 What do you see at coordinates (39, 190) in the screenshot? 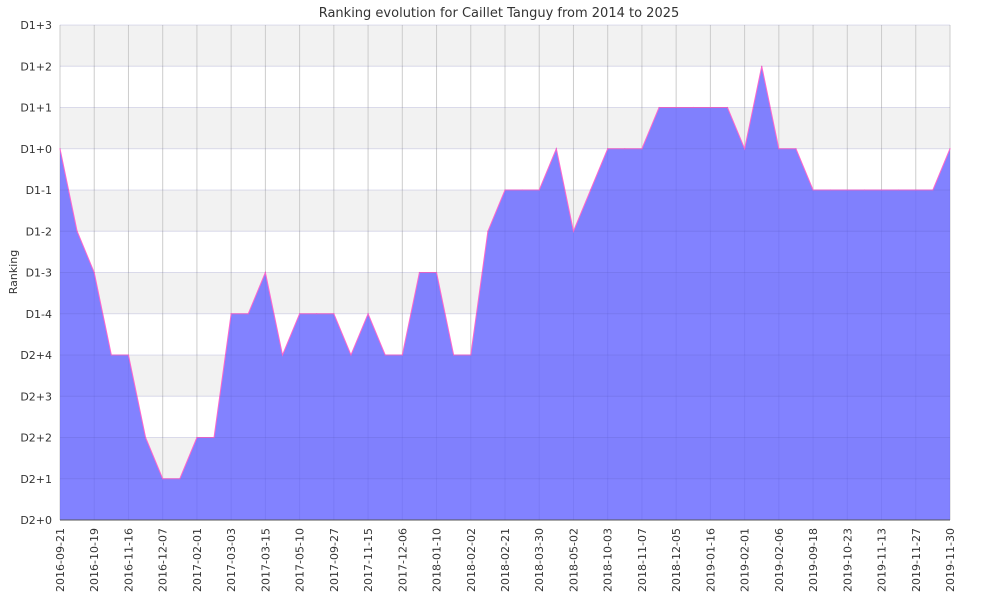
I see `y-tick-label: D1-1` at bounding box center [39, 190].